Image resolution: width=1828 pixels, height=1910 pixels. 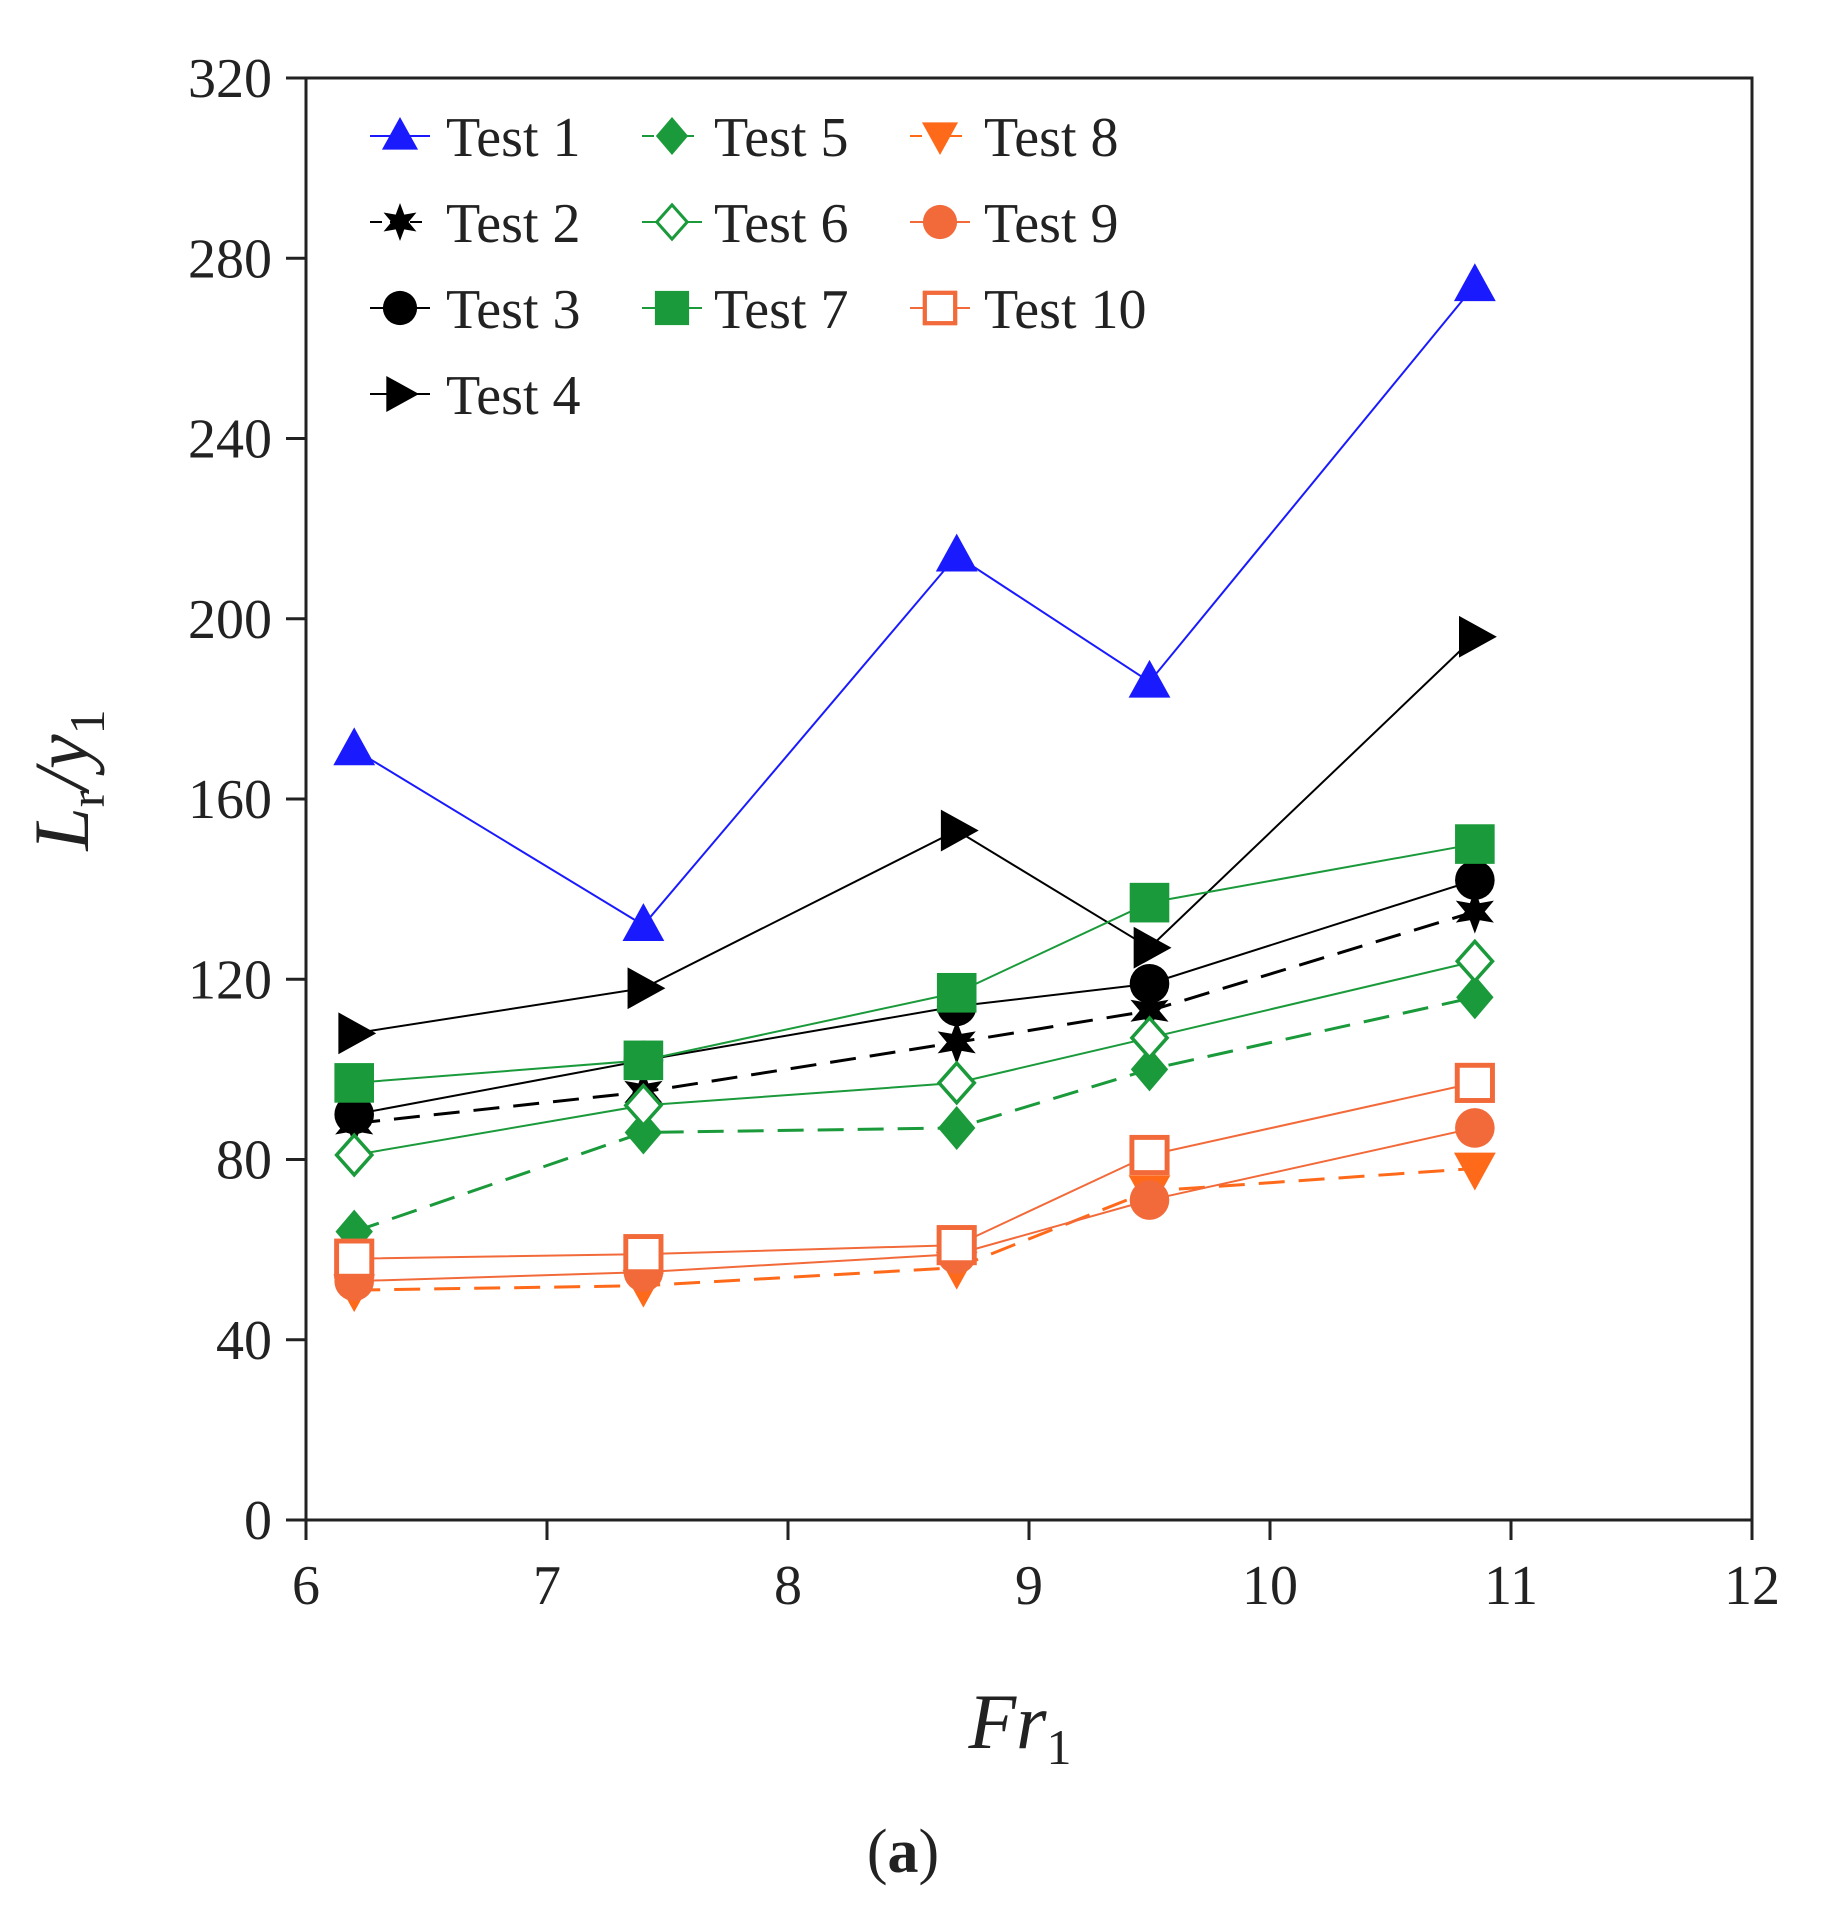 What do you see at coordinates (1051, 224) in the screenshot?
I see `legend-label: Test 9` at bounding box center [1051, 224].